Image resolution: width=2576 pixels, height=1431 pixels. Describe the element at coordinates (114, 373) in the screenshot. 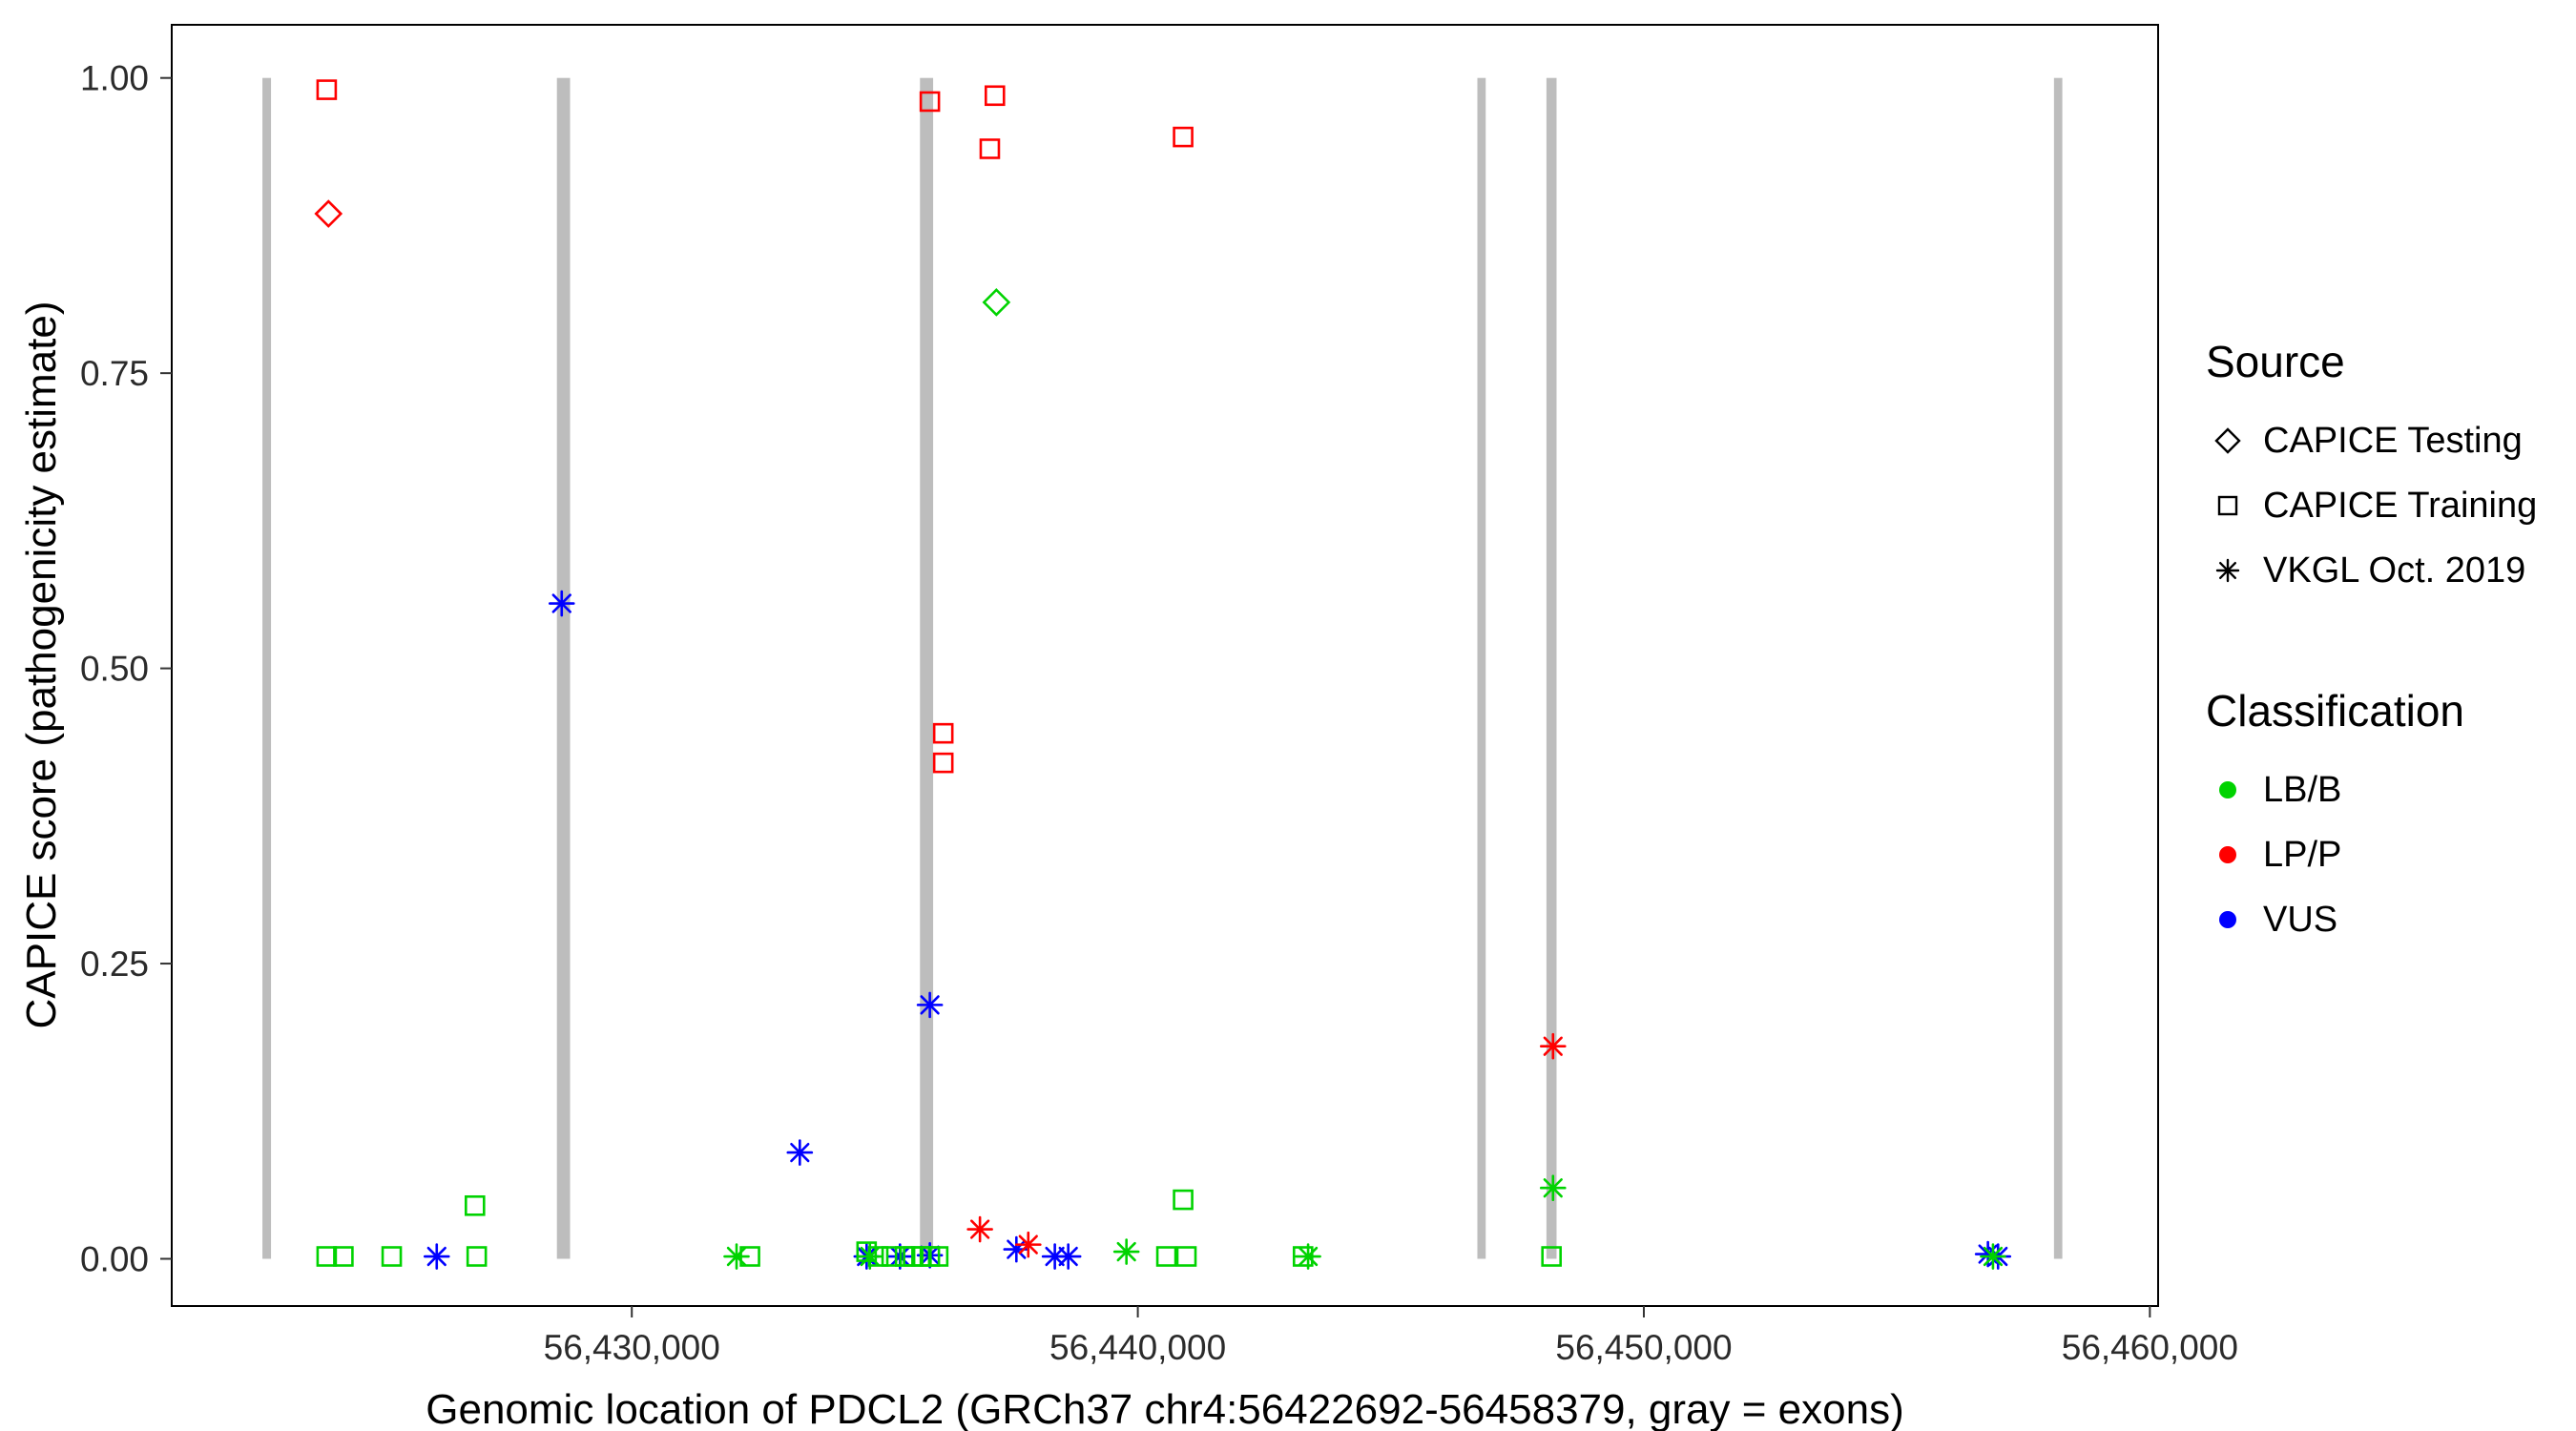

I see `svg-text: 0.75` at that location.